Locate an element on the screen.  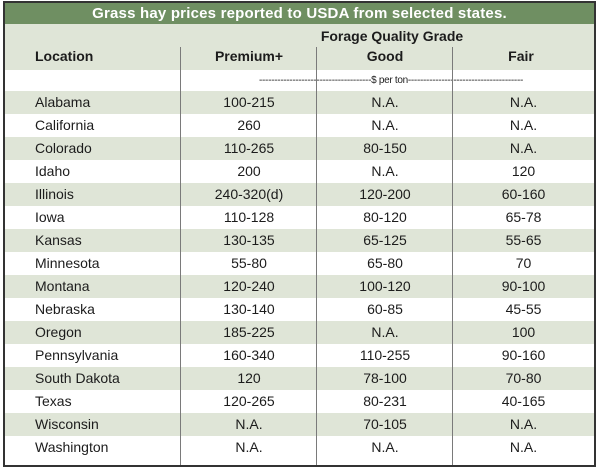
table-row: Nebraska 130-140 60-85 45-55 is located at coordinates (299, 309).